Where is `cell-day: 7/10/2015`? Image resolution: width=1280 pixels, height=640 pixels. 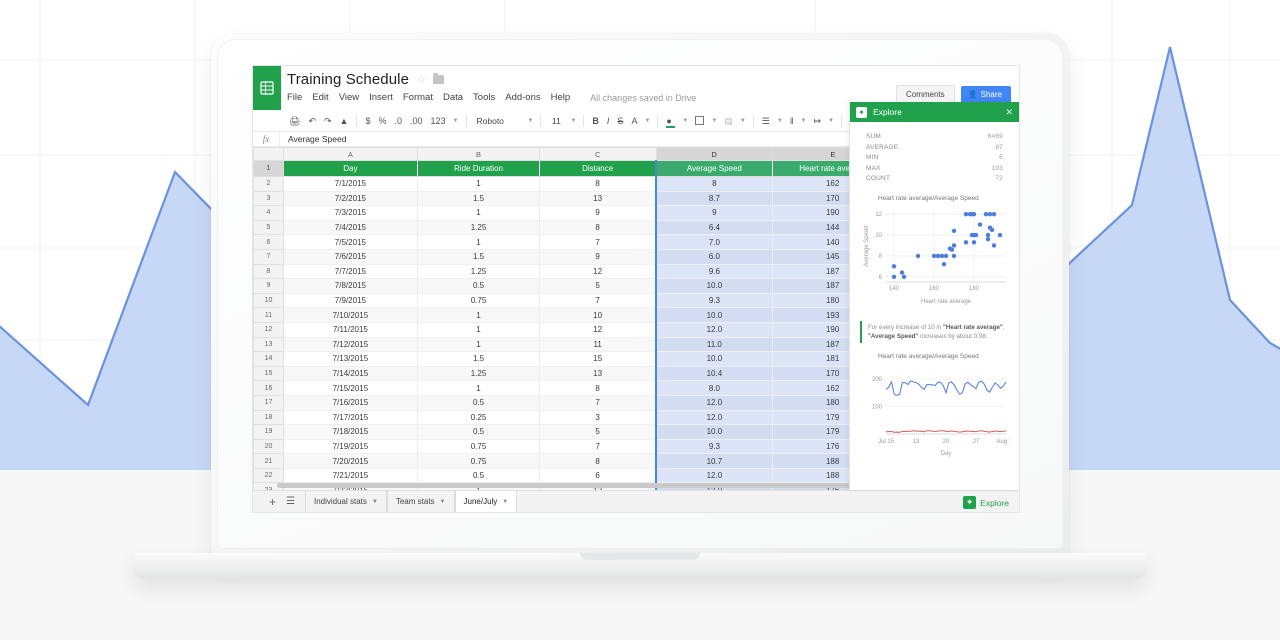 cell-day: 7/10/2015 is located at coordinates (350, 315).